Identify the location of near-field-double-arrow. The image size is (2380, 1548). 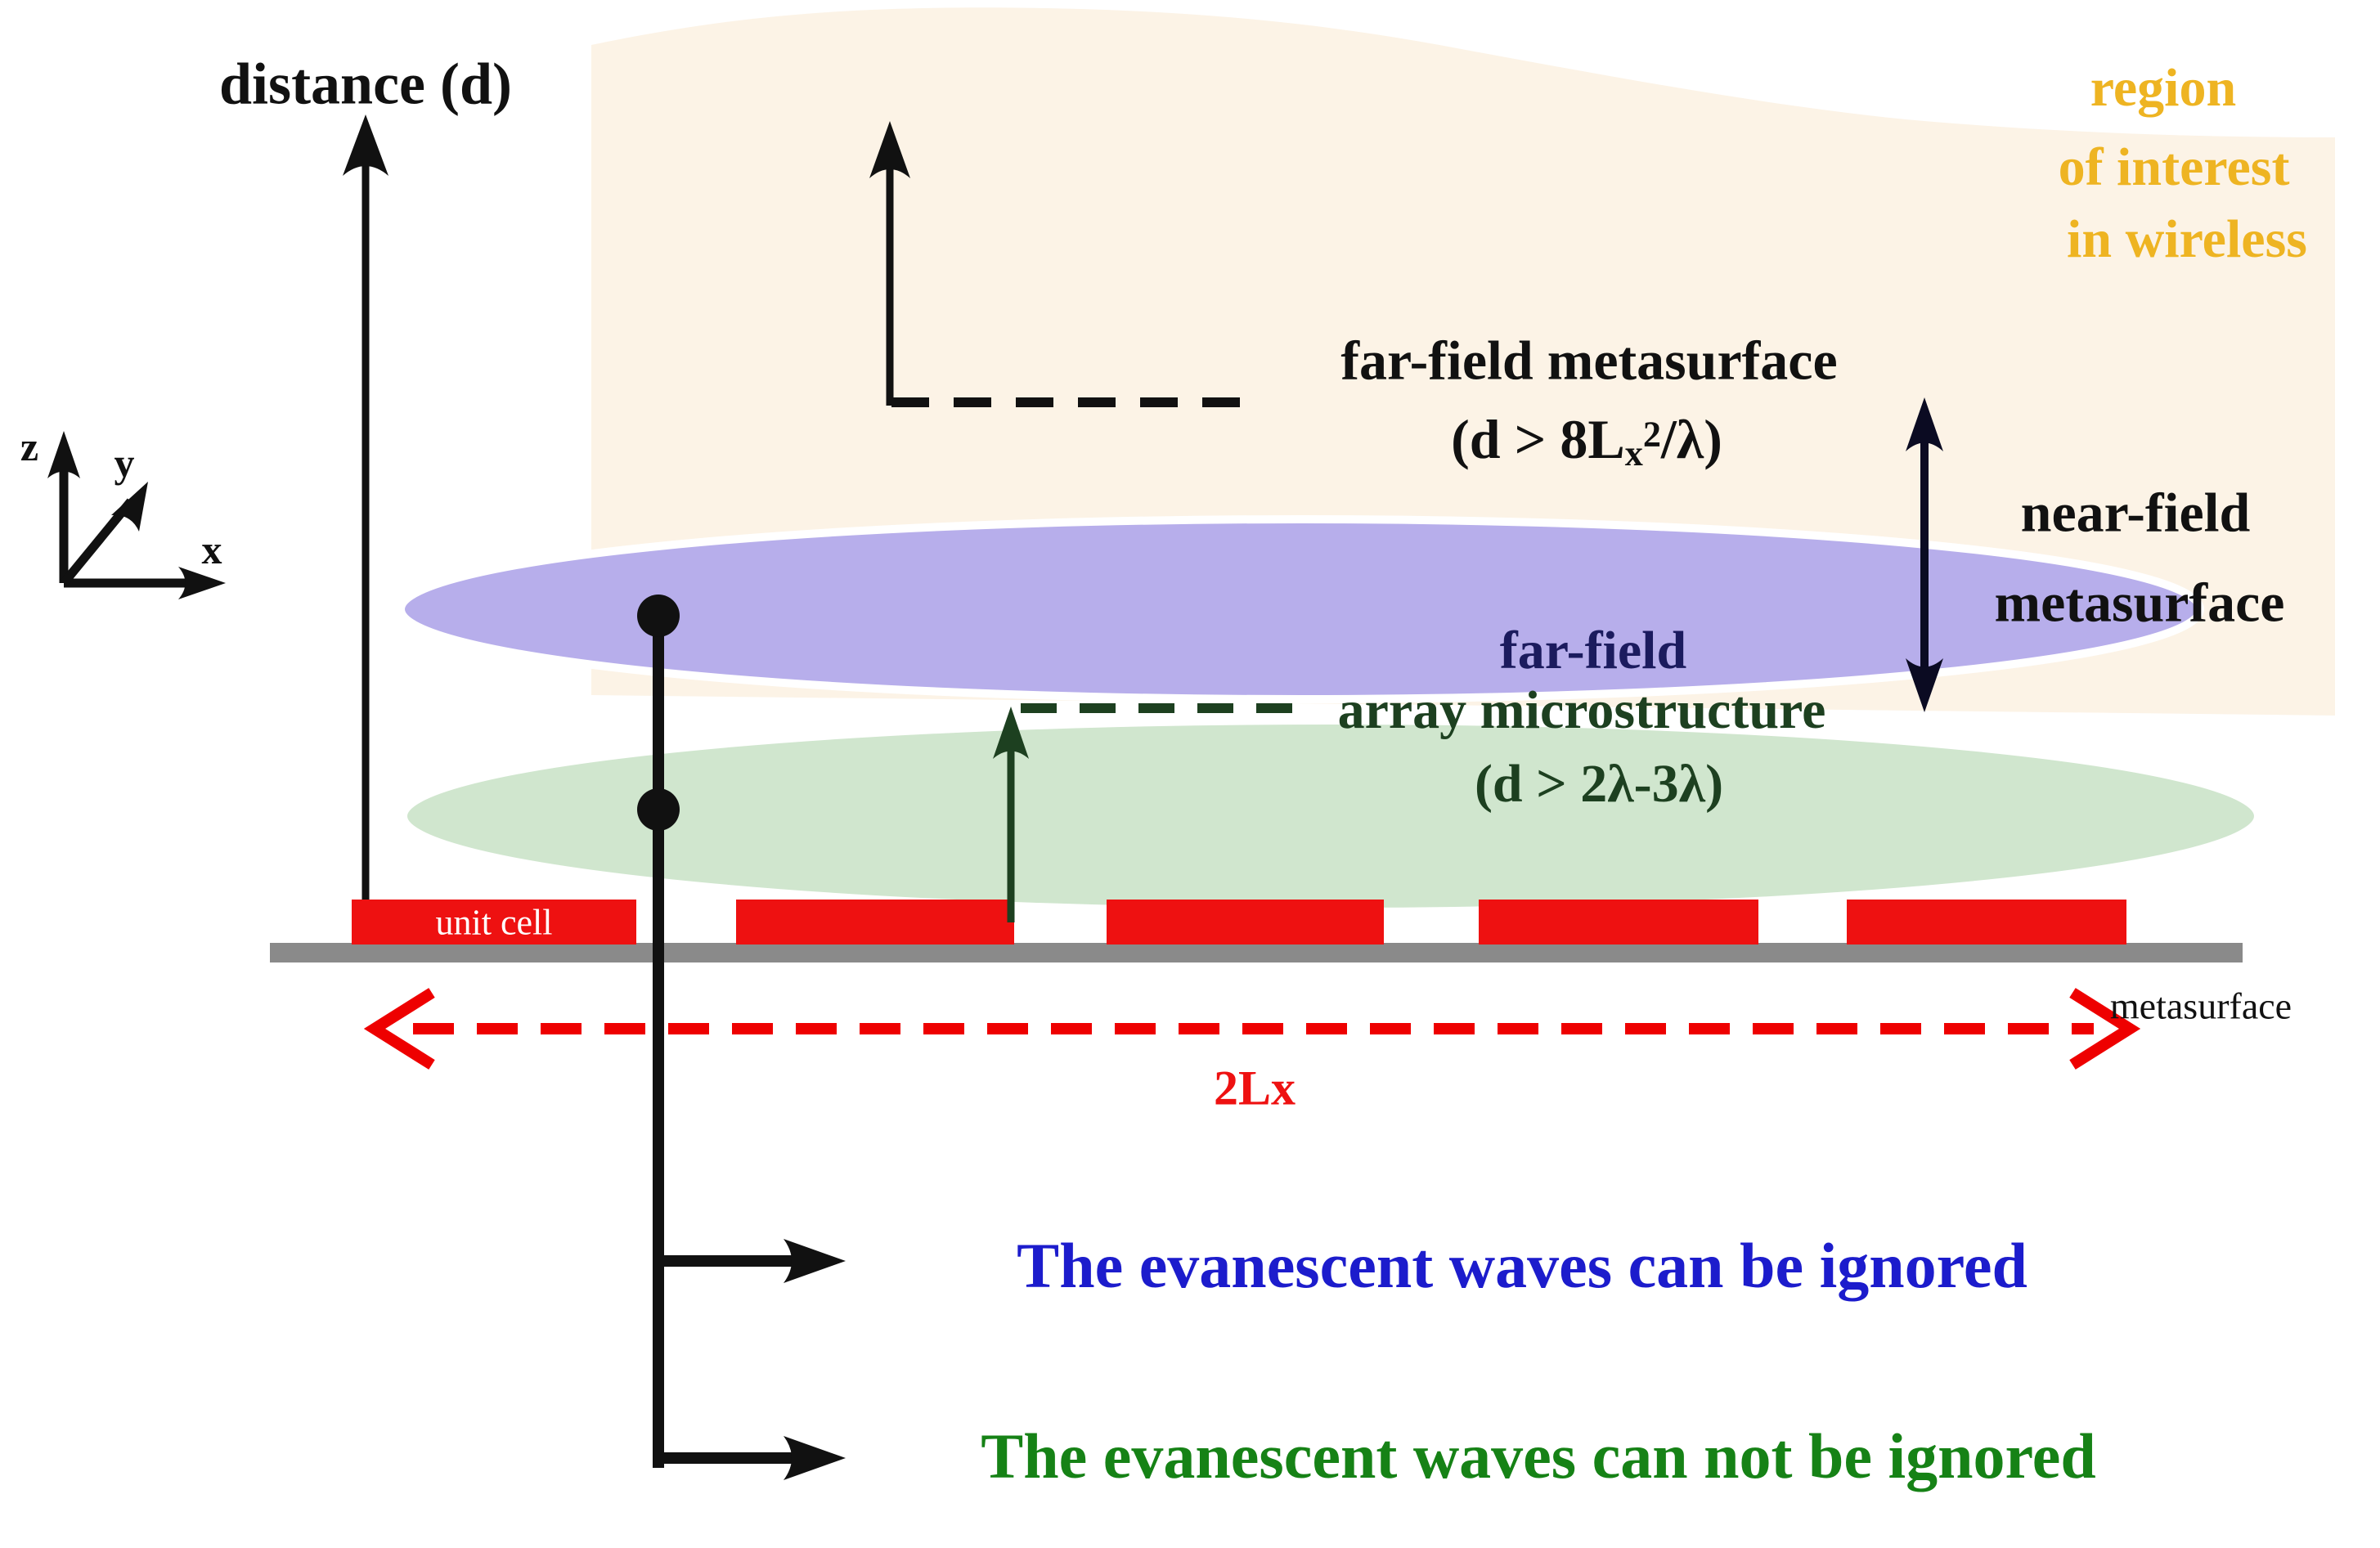
(1925, 554).